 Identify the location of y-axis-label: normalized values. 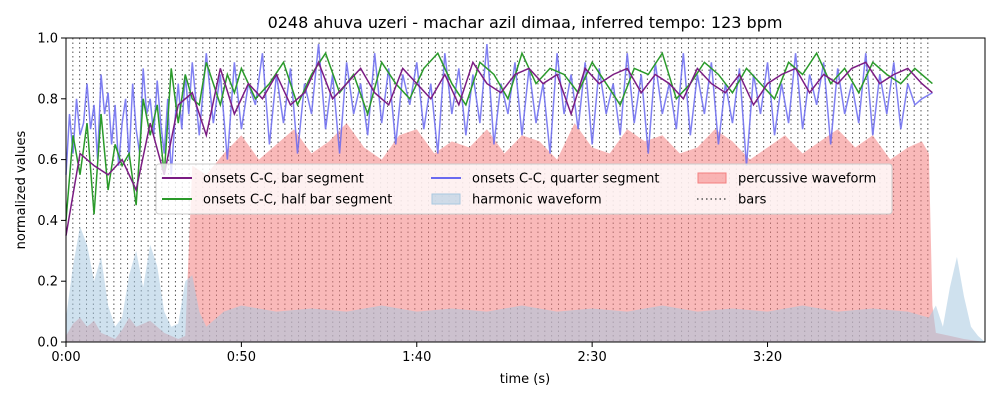
(21, 189).